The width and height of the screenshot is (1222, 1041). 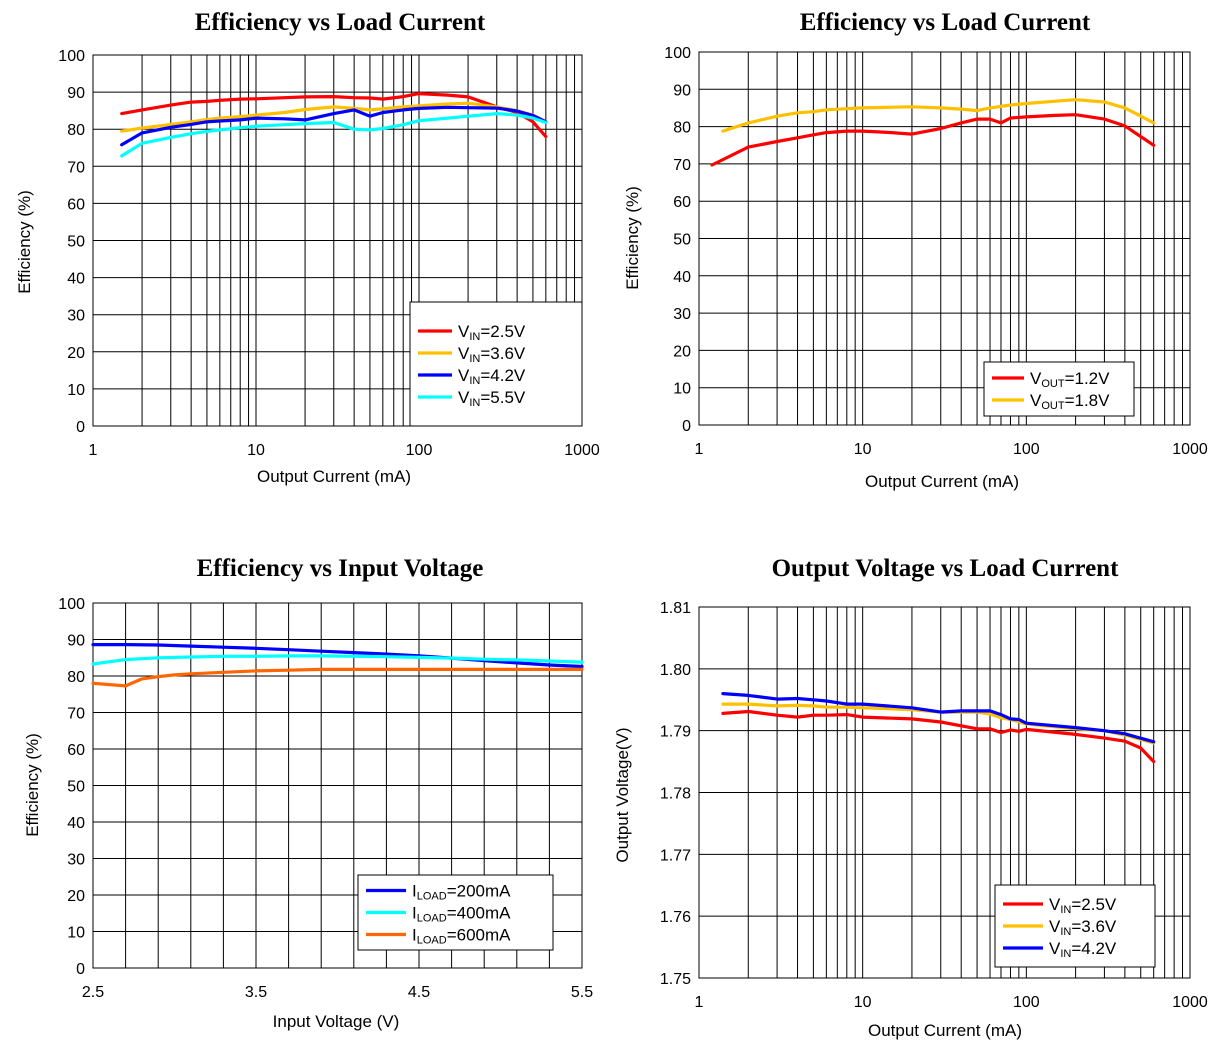 I want to click on legend-label-value: =200mA, so click(x=479, y=891).